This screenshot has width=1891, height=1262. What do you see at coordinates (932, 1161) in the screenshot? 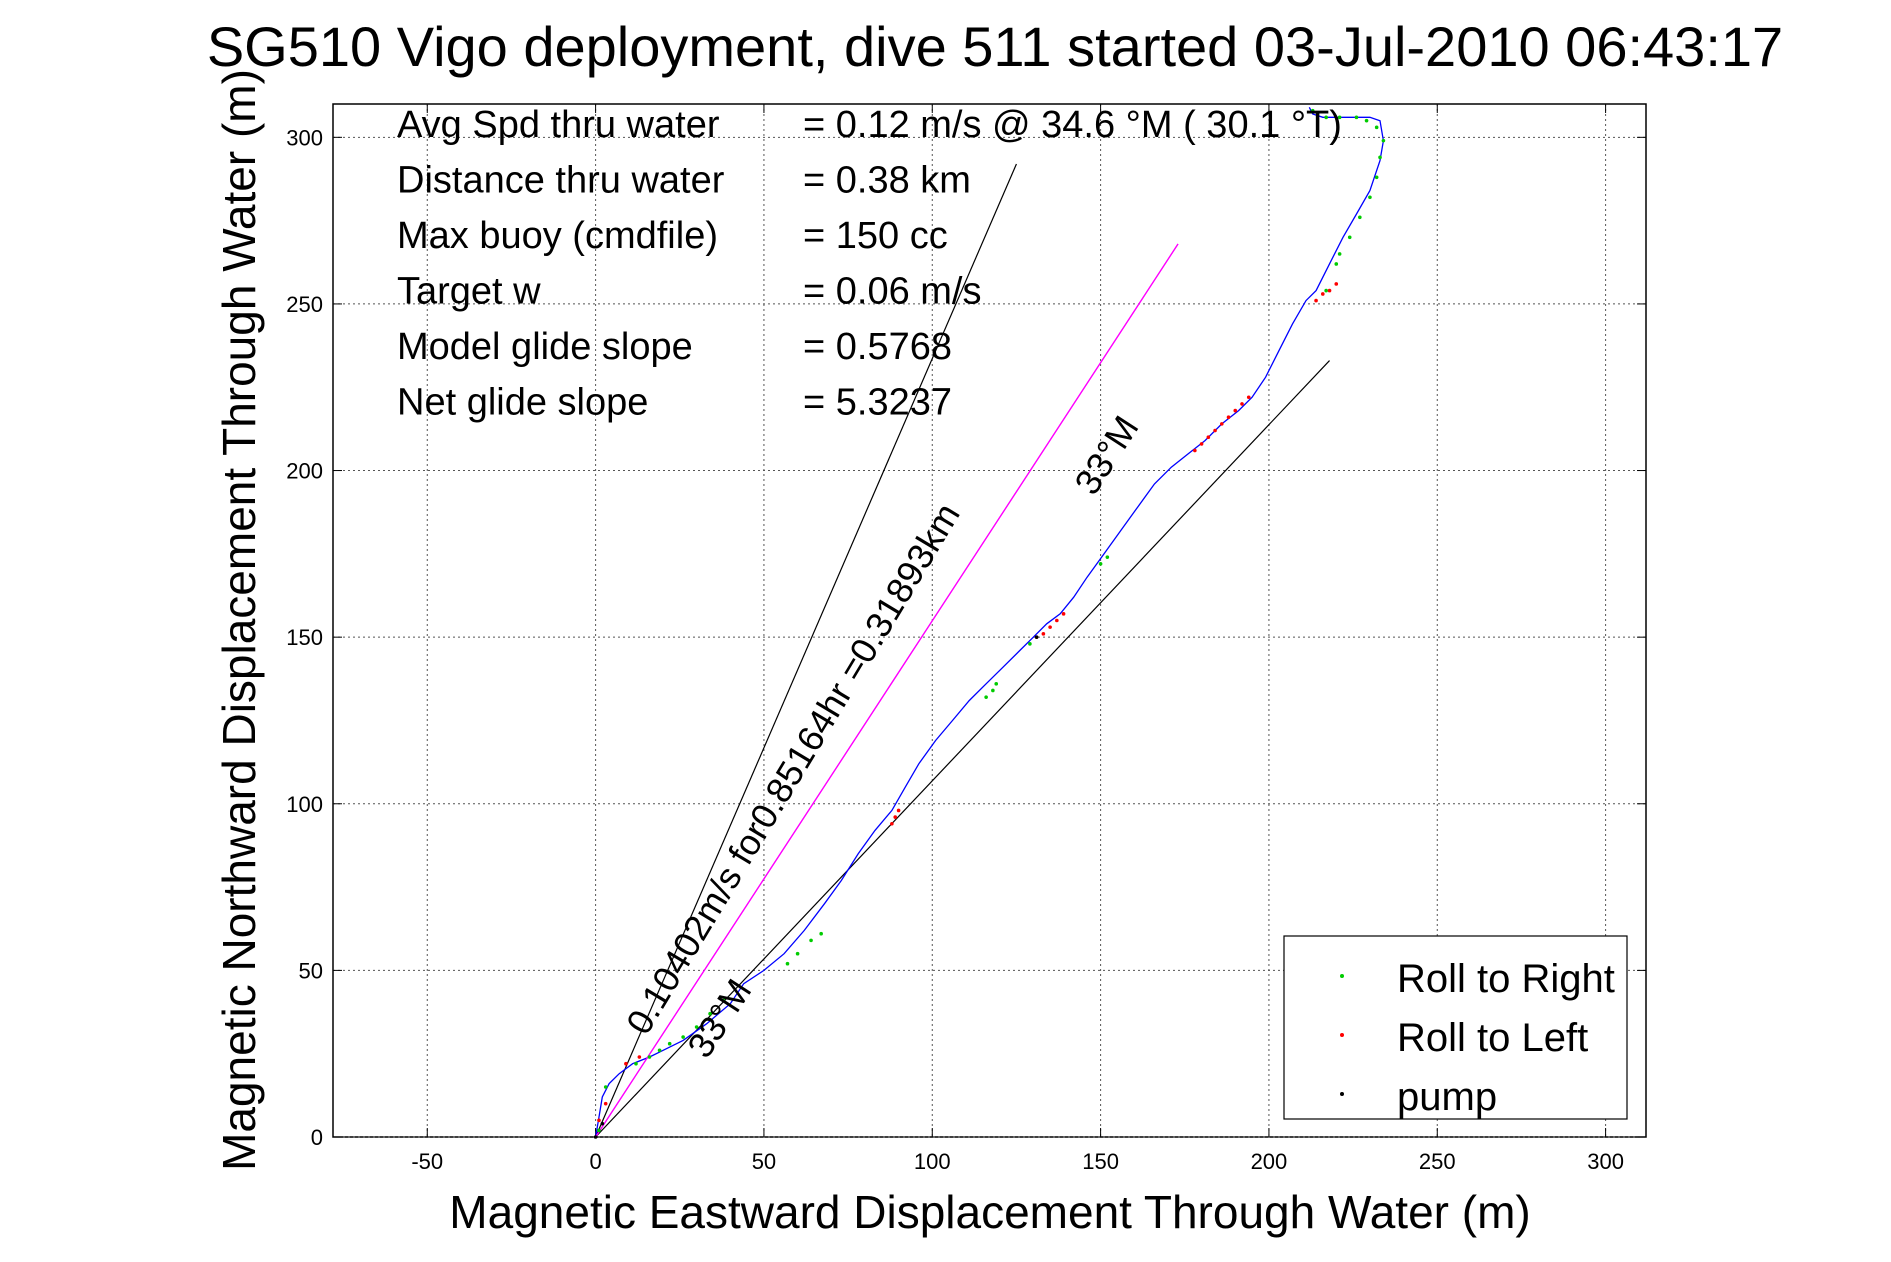
I see `x-tick-label: 100` at bounding box center [932, 1161].